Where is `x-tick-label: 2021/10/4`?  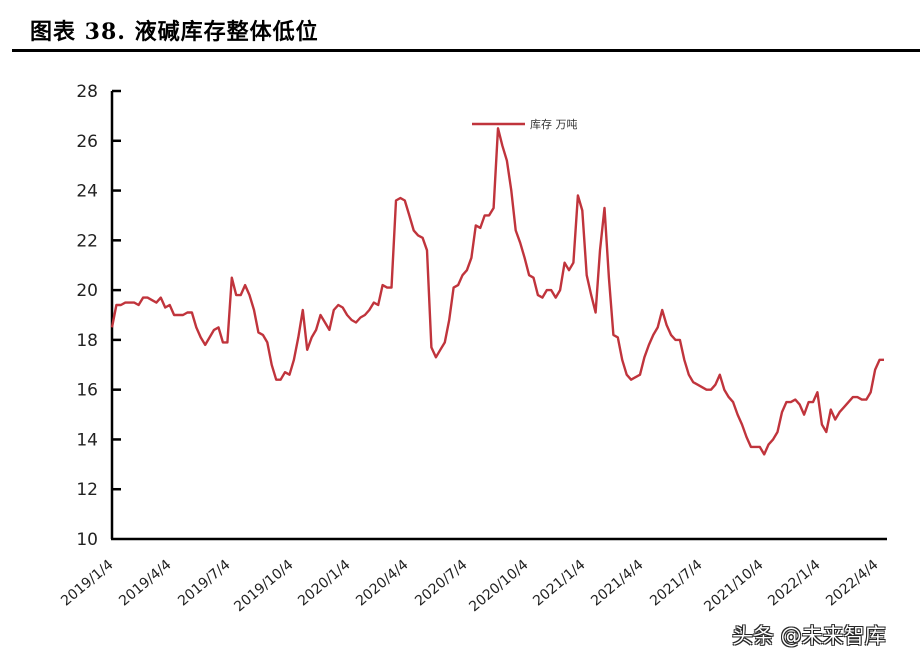
x-tick-label: 2021/10/4 is located at coordinates (733, 586).